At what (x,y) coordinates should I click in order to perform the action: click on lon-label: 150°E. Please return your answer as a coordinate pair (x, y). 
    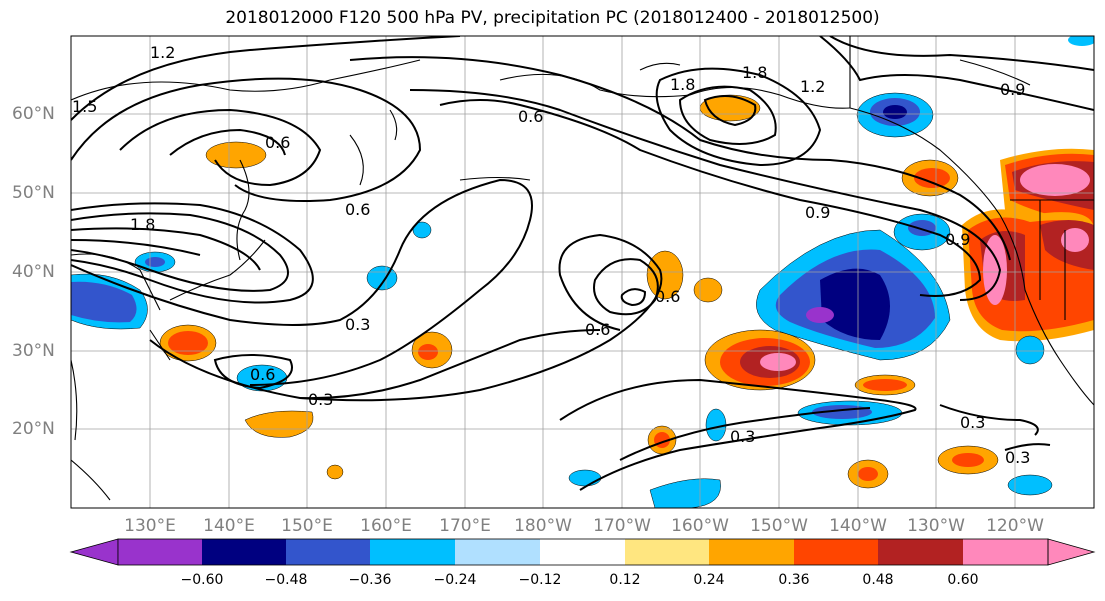
    Looking at the image, I should click on (307, 526).